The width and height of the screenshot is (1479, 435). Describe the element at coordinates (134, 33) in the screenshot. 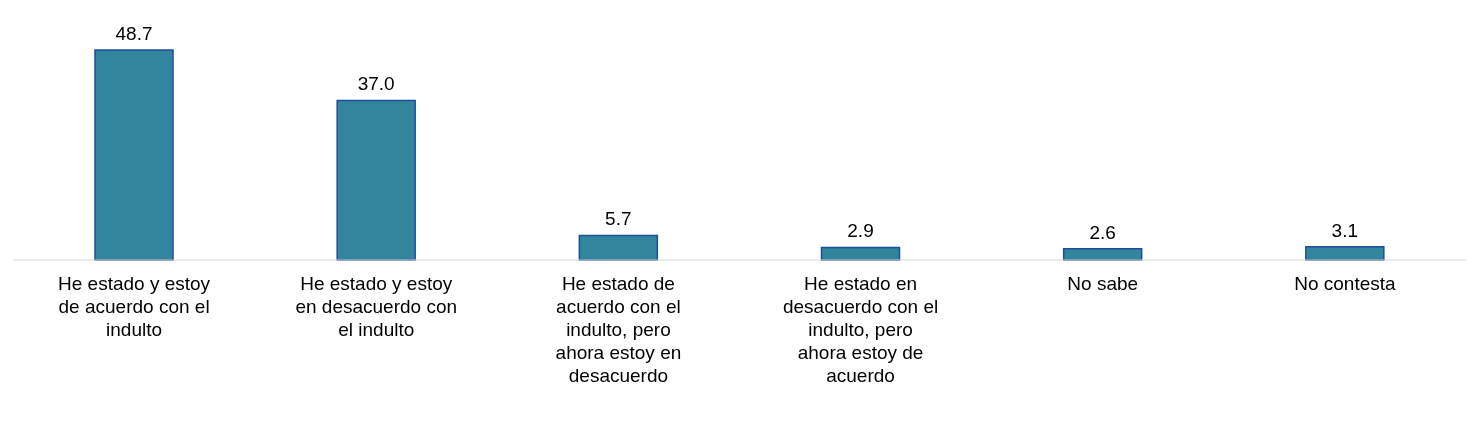

I see `data-label: 48.7` at that location.